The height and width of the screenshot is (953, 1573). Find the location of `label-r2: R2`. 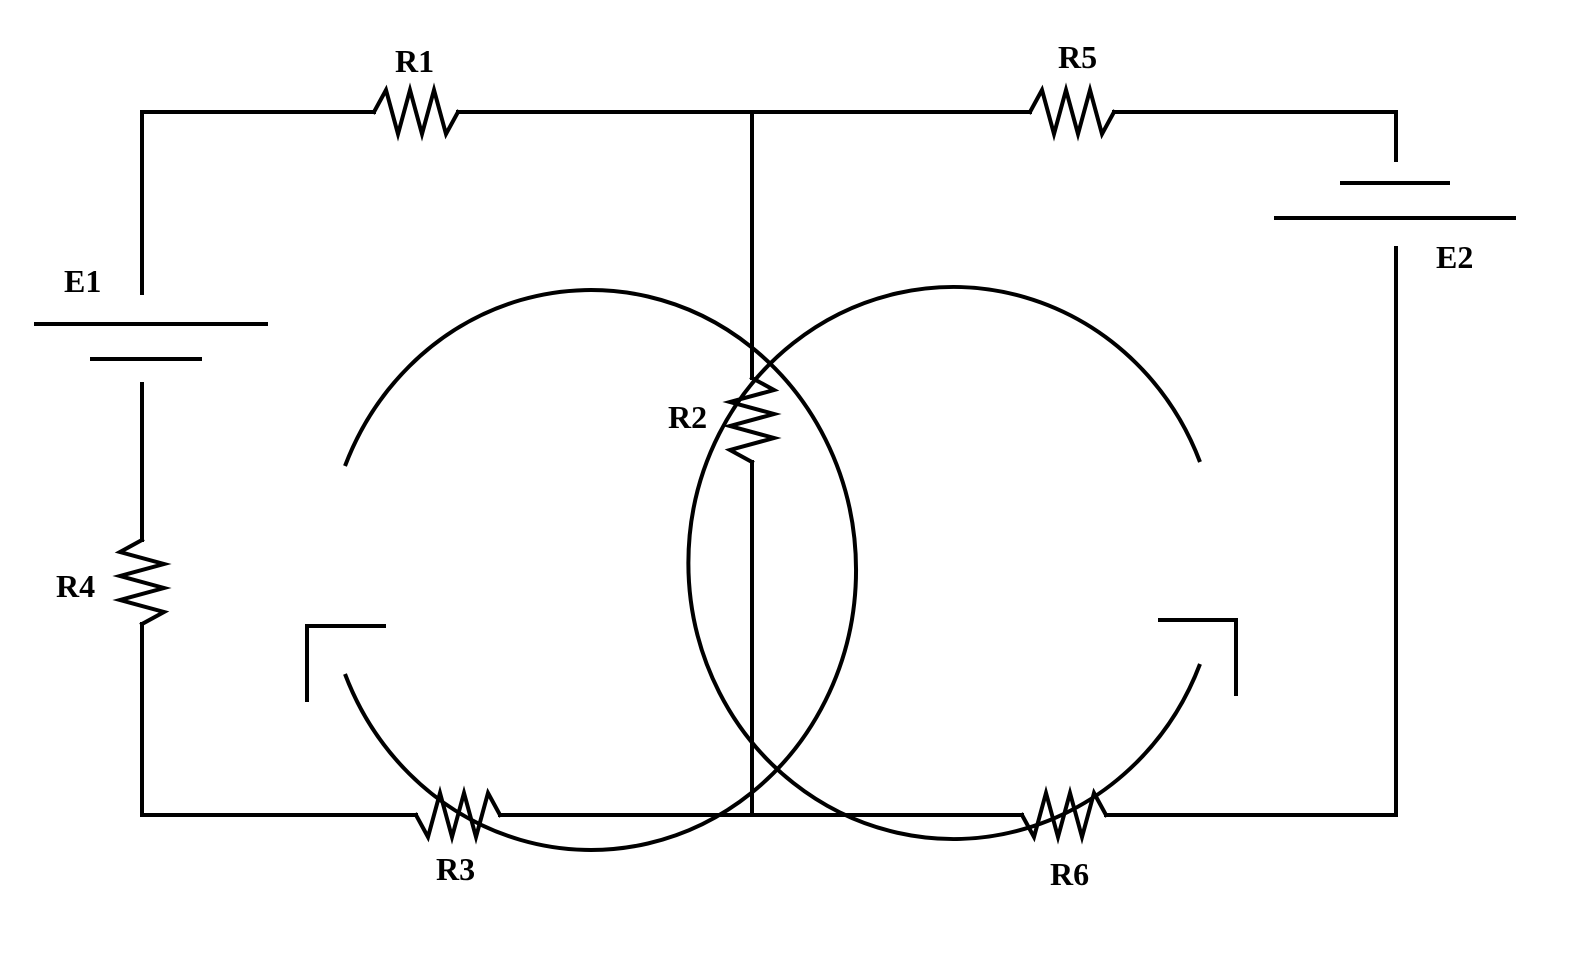

label-r2: R2 is located at coordinates (687, 417).